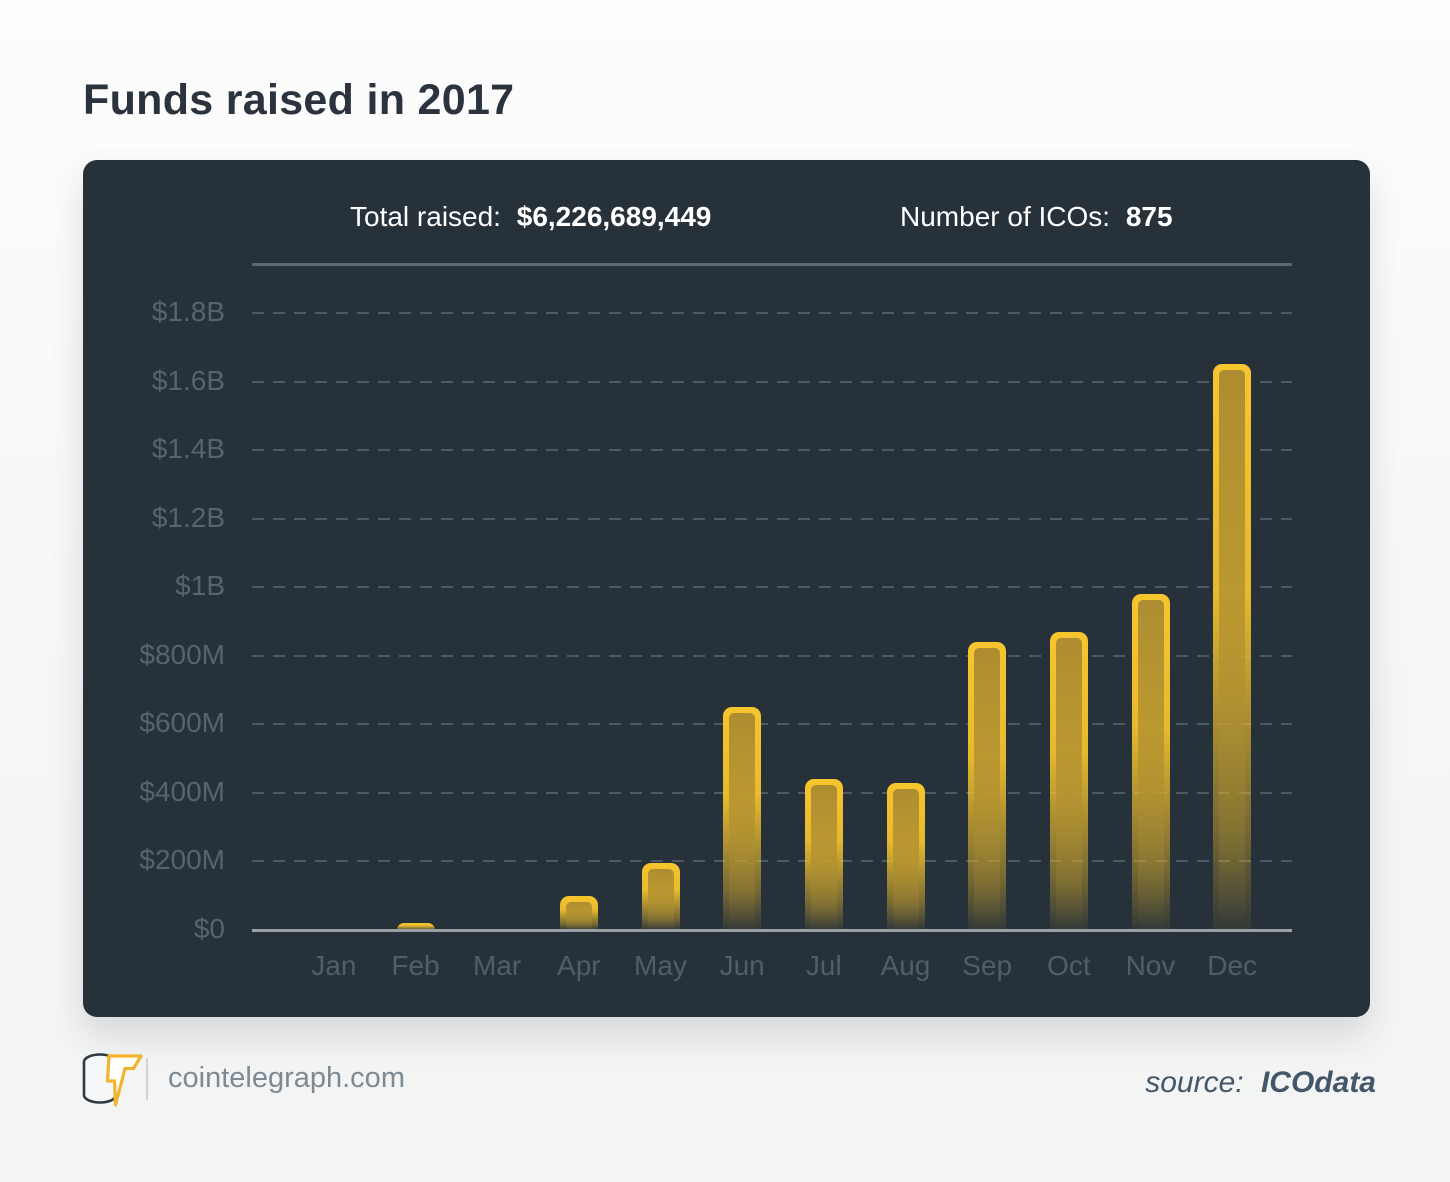 The height and width of the screenshot is (1182, 1450). I want to click on source-note: source: ICOdata, so click(1260, 1083).